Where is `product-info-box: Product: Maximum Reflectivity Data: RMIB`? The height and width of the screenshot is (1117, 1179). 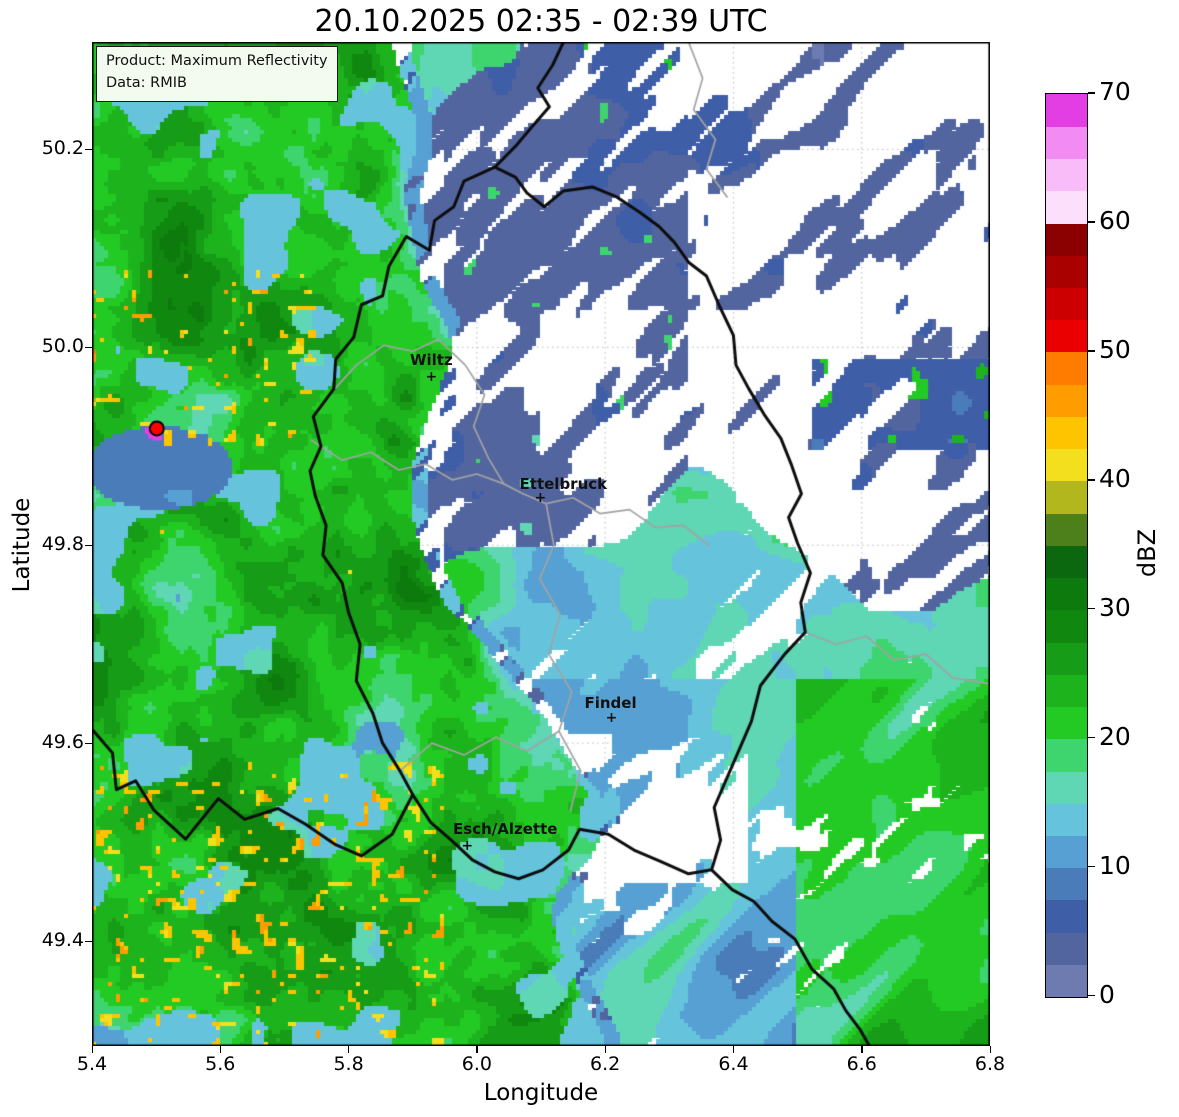 product-info-box: Product: Maximum Reflectivity Data: RMIB is located at coordinates (217, 74).